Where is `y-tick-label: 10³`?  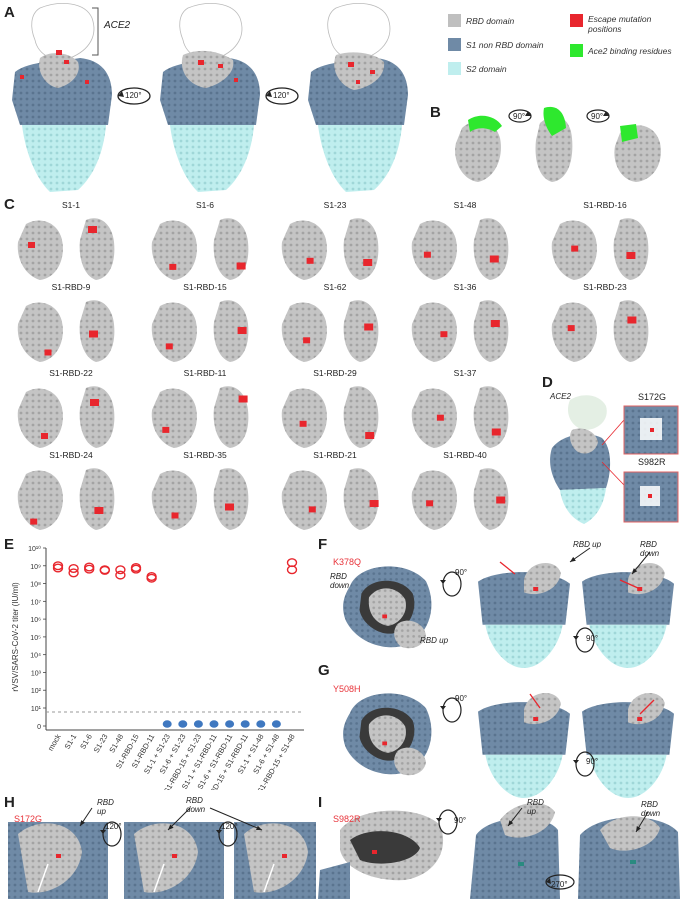 y-tick-label: 10³ is located at coordinates (36, 673).